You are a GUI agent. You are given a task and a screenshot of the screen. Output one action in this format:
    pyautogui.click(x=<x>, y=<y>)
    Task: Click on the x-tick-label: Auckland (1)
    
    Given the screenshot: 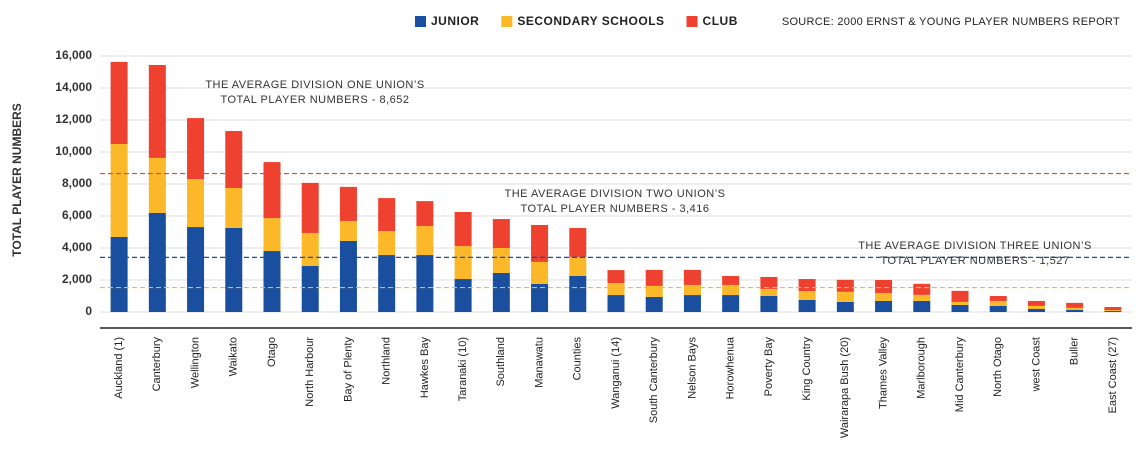 What is the action you would take?
    pyautogui.click(x=119, y=368)
    